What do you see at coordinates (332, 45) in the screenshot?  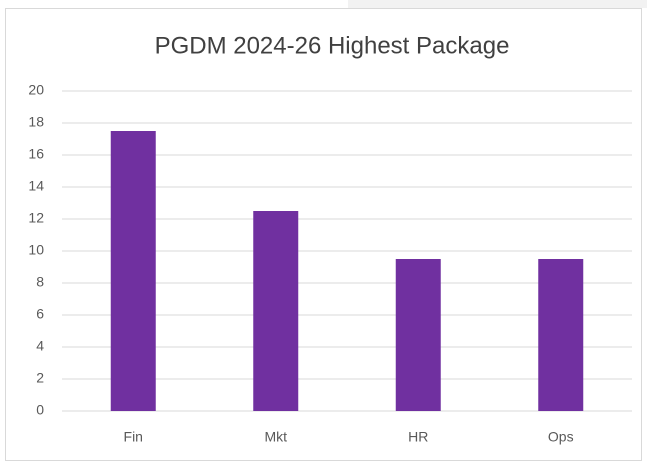 I see `chart-title: PGDM 2024-26 Highest Package` at bounding box center [332, 45].